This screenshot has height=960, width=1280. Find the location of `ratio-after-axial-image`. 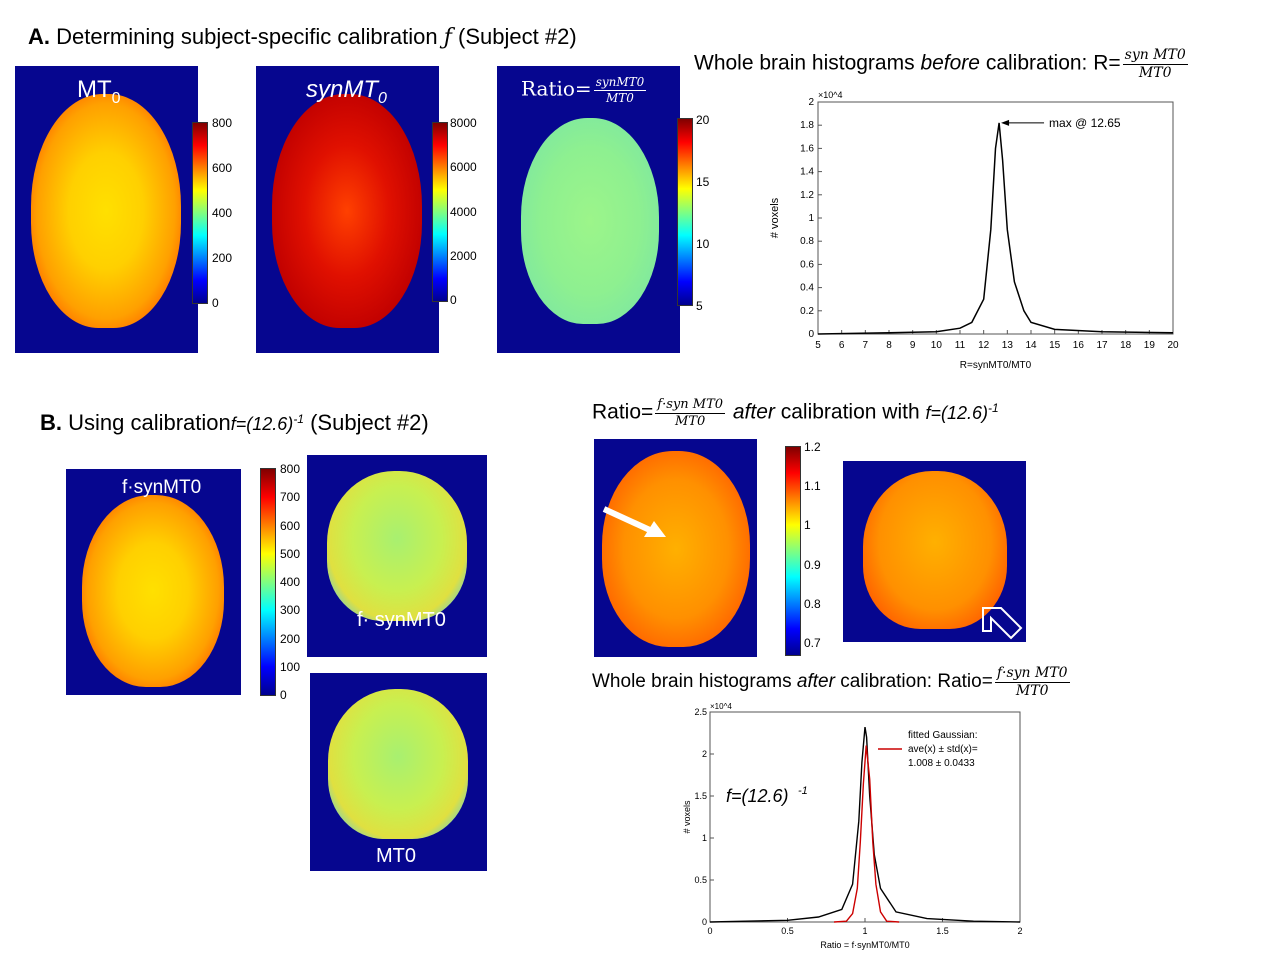

ratio-after-axial-image is located at coordinates (675, 548).